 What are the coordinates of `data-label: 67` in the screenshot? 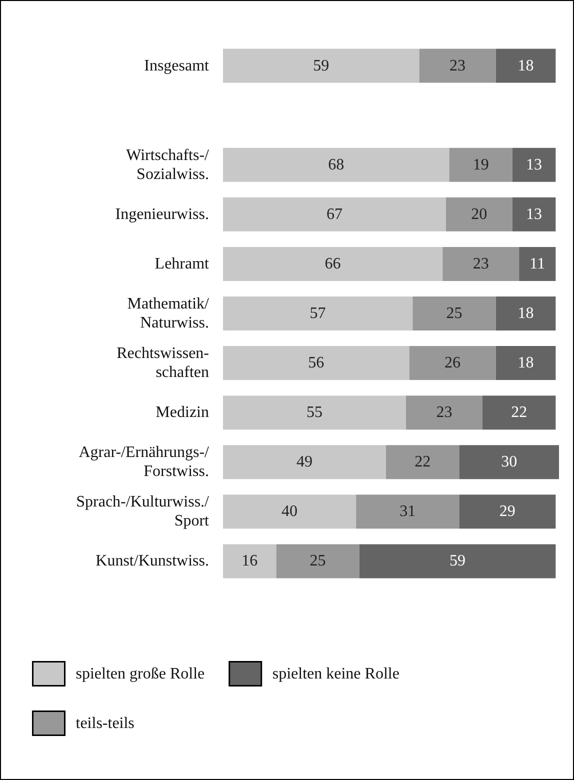 It's located at (334, 214).